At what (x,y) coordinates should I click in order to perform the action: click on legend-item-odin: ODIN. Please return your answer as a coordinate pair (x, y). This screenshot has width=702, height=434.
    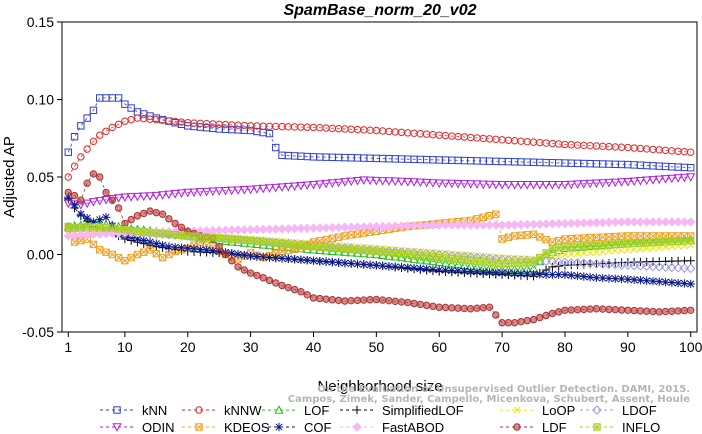
    Looking at the image, I should click on (137, 427).